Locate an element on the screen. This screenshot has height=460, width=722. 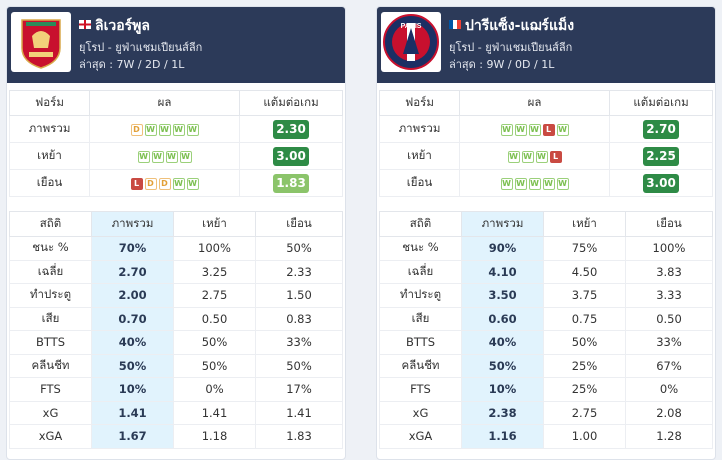
form-row: ภาพรวม D W W W W 2.30 is located at coordinates (176, 129).